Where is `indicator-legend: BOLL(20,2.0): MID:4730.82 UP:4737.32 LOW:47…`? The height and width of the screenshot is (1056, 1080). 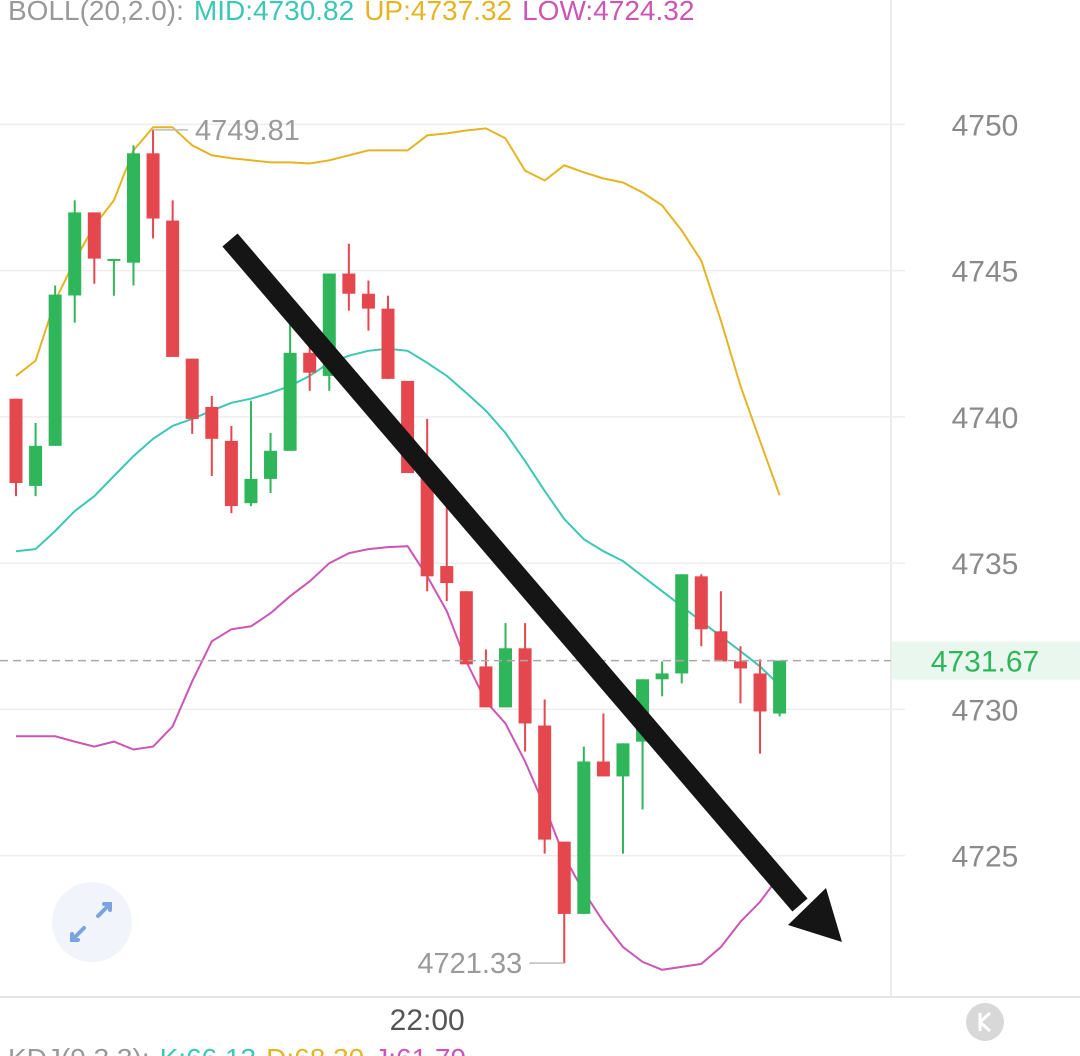 indicator-legend: BOLL(20,2.0): MID:4730.82 UP:4737.32 LOW:47… is located at coordinates (351, 13).